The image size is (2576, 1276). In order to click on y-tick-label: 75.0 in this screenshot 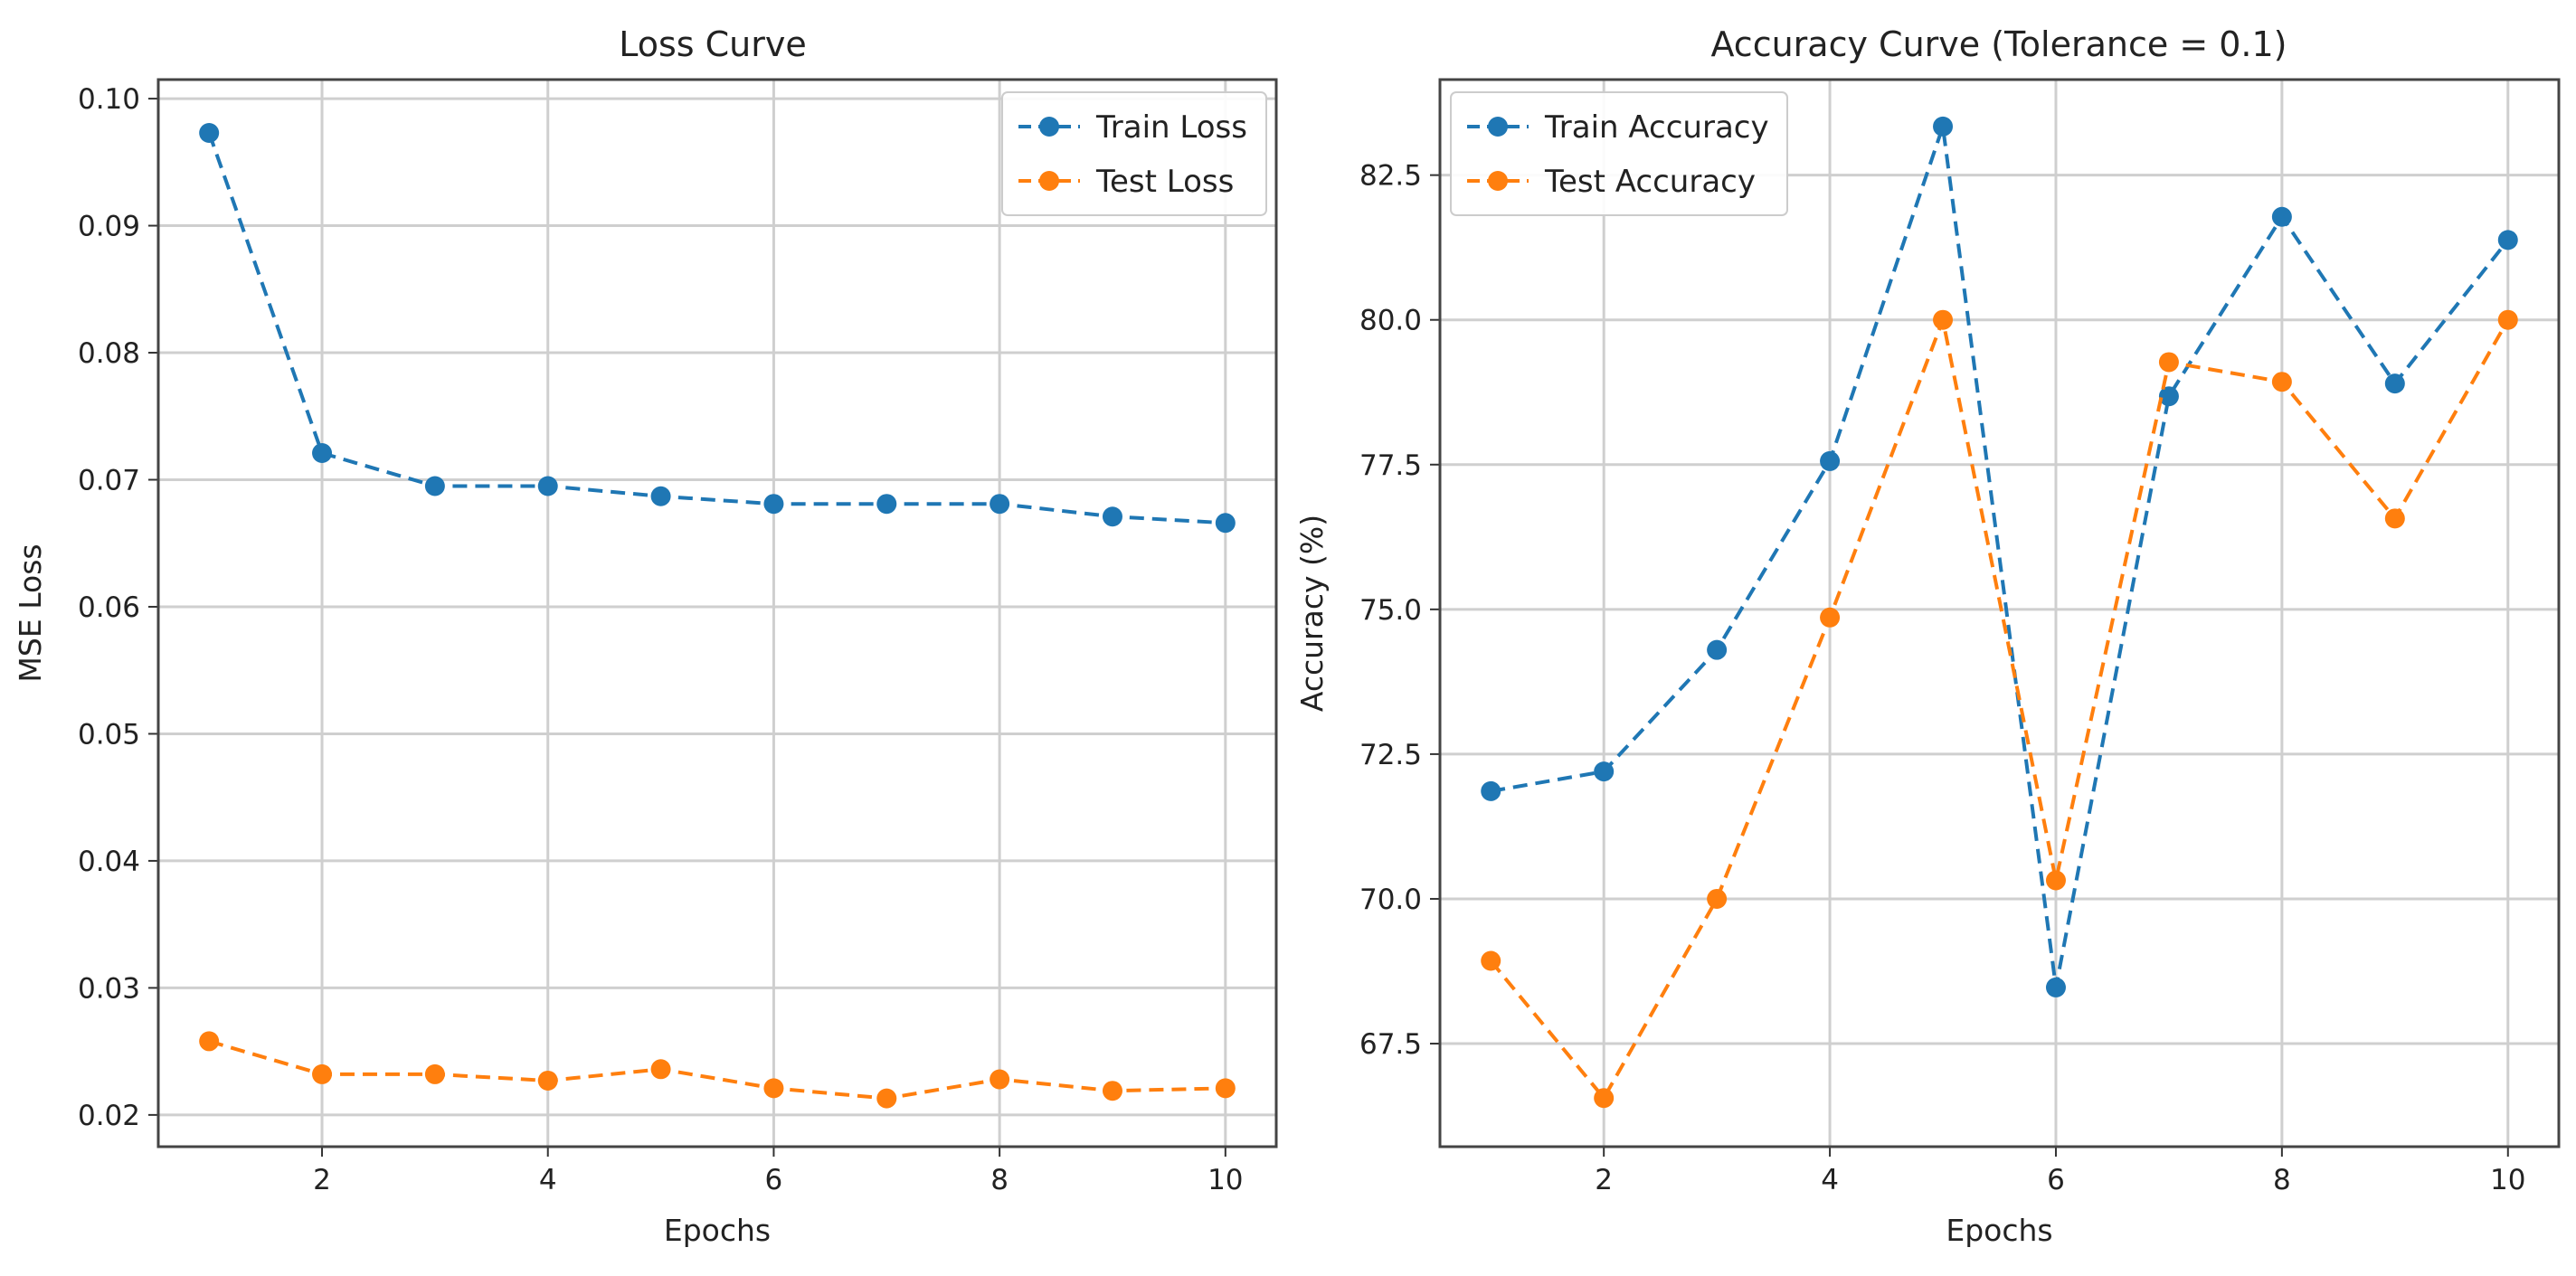, I will do `click(1390, 610)`.